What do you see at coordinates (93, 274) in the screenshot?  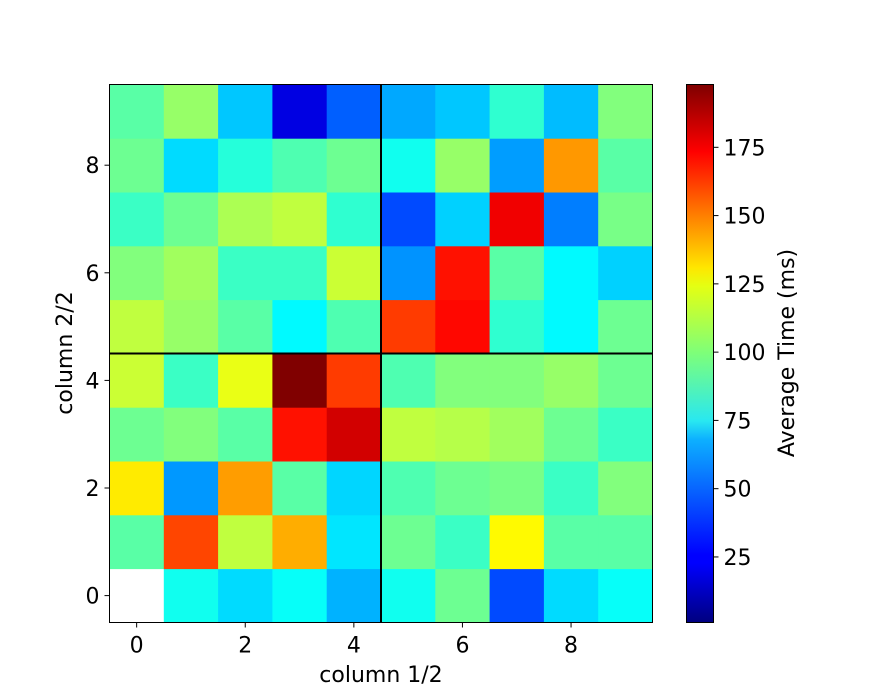 I see `y-tick-label: 6` at bounding box center [93, 274].